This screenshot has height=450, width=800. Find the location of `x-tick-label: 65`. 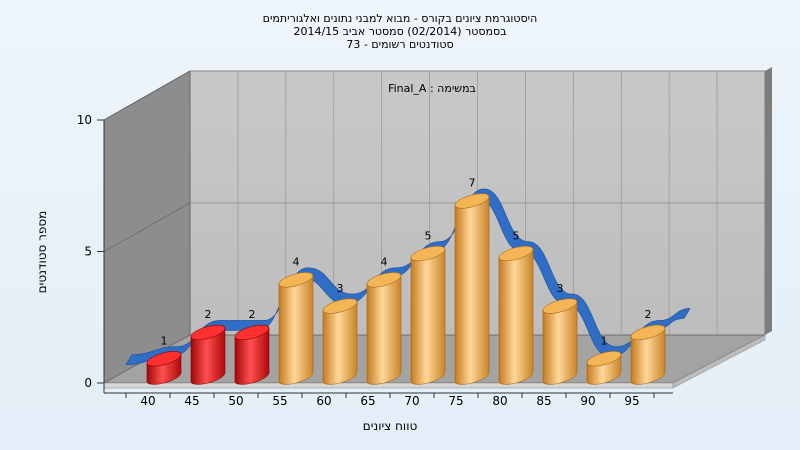

x-tick-label: 65 is located at coordinates (367, 401).